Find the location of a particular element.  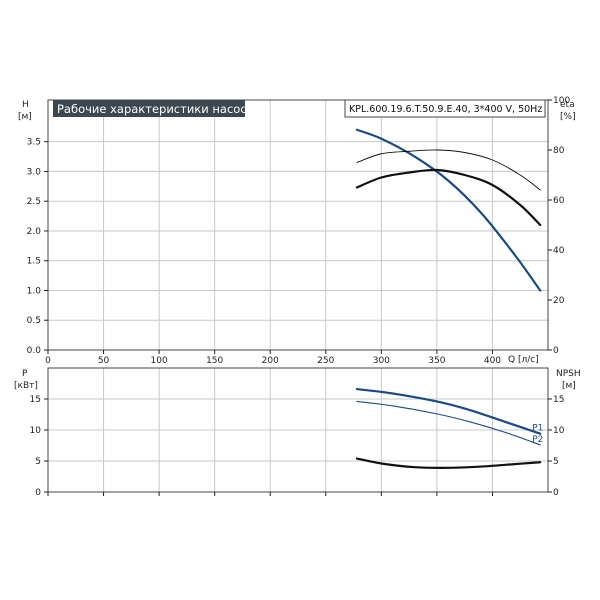

efficiency-axis-unit: [%] is located at coordinates (568, 117).